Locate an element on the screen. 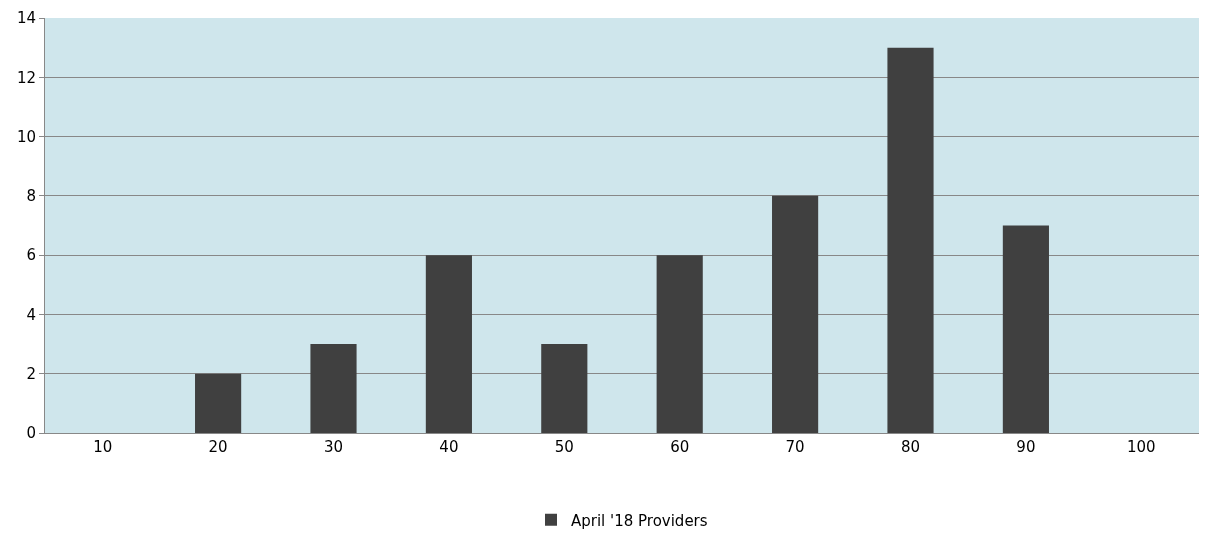  x-tick-label: 20 is located at coordinates (218, 447).